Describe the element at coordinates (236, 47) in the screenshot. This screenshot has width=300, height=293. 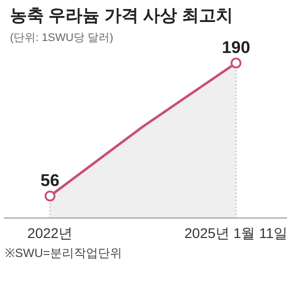
I see `data-label: 190` at that location.